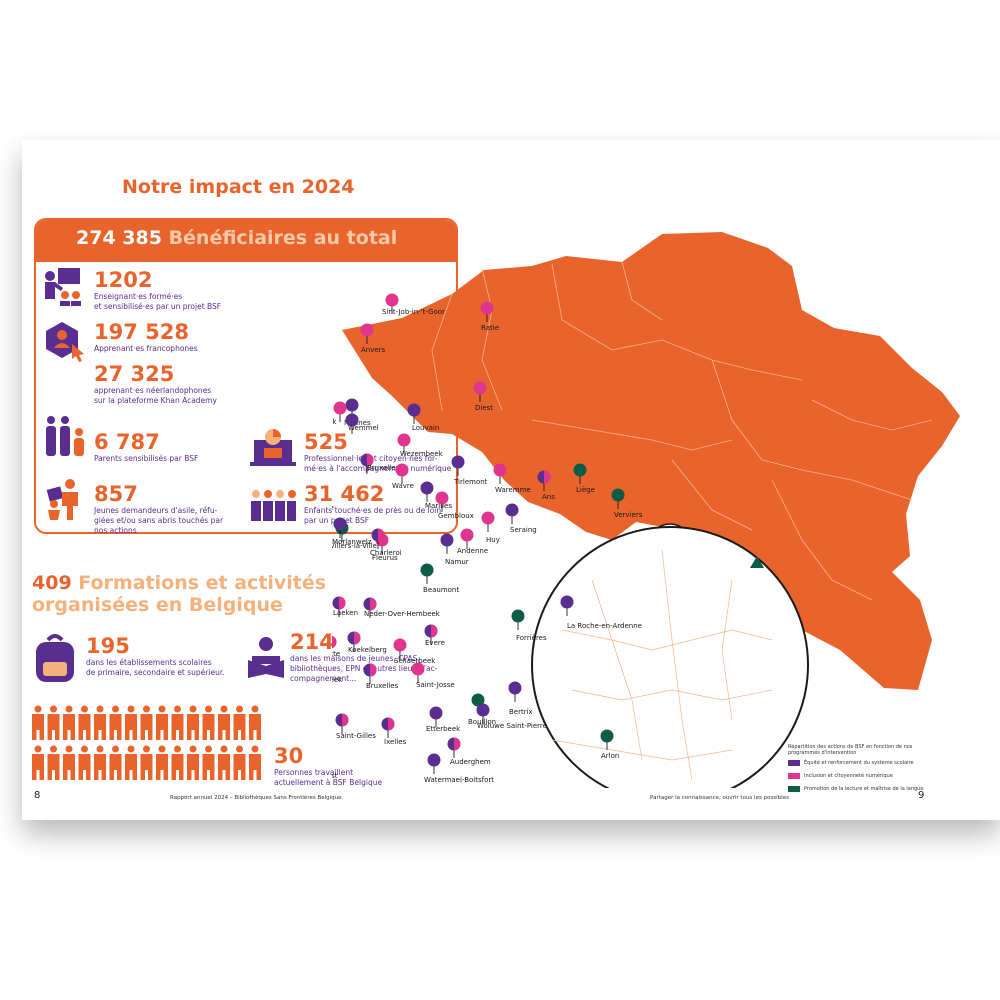 The height and width of the screenshot is (1000, 1000). Describe the element at coordinates (435, 643) in the screenshot. I see `city-label: Evere` at that location.